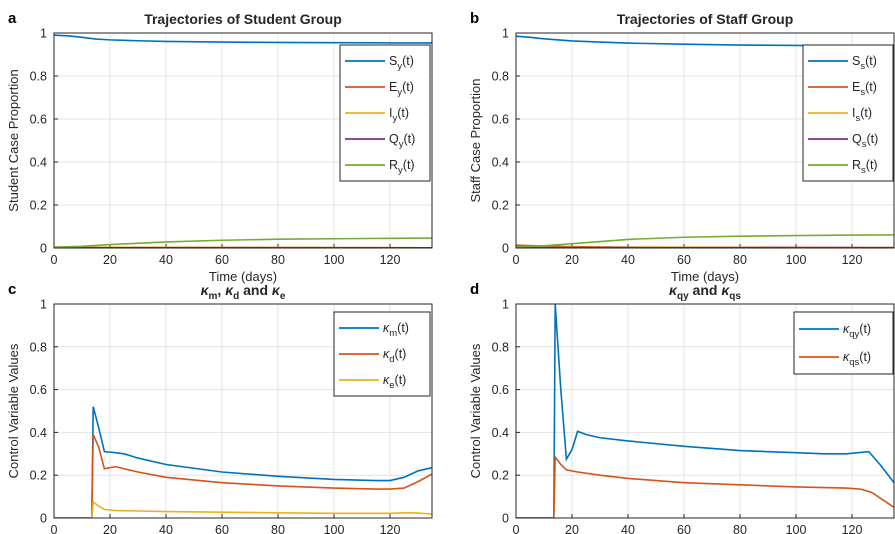 This screenshot has width=895, height=534. I want to click on legend-box, so click(843, 343).